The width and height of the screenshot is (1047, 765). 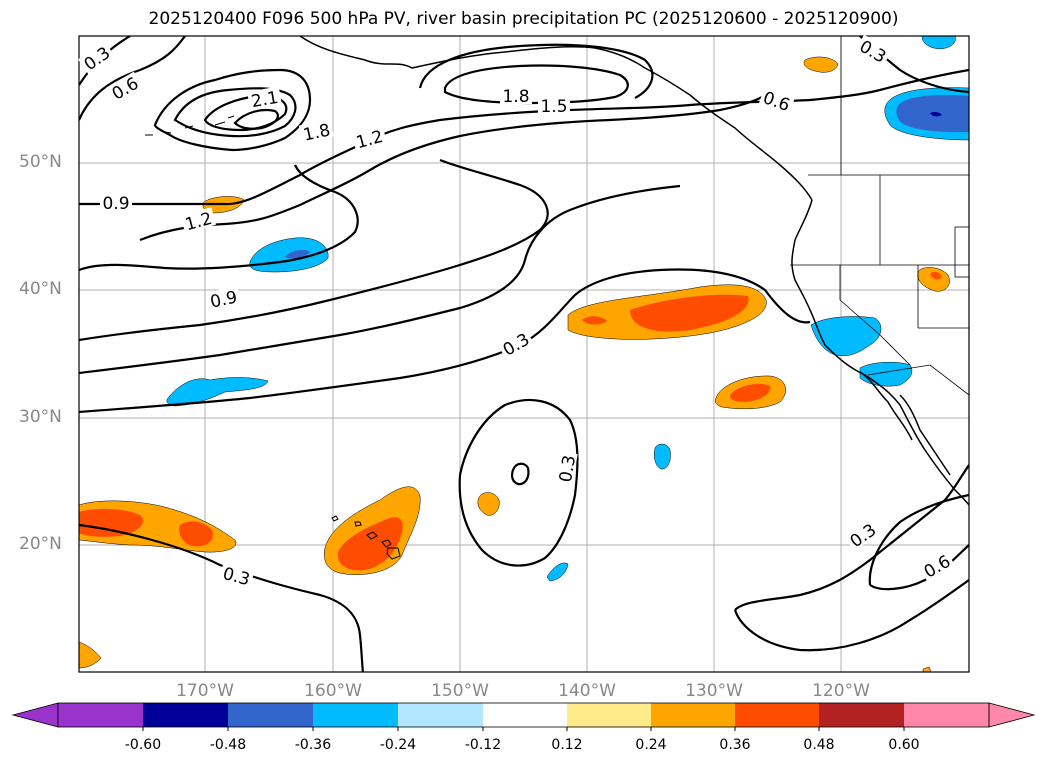 I want to click on lon-label-160w: 160°W, so click(x=333, y=691).